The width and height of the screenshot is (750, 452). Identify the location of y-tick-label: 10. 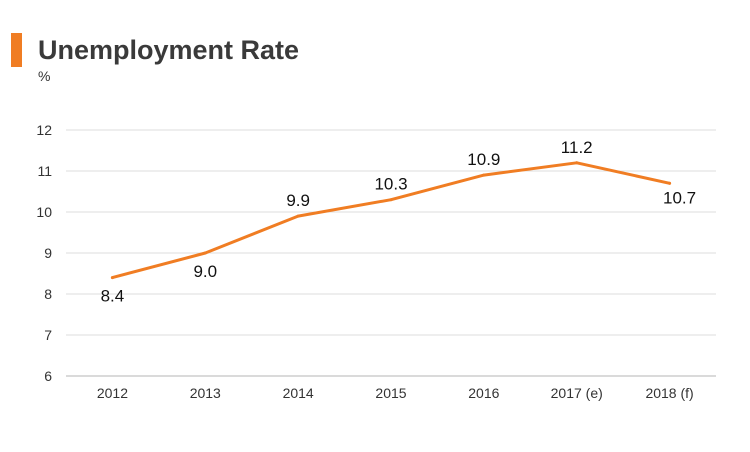
(44, 212).